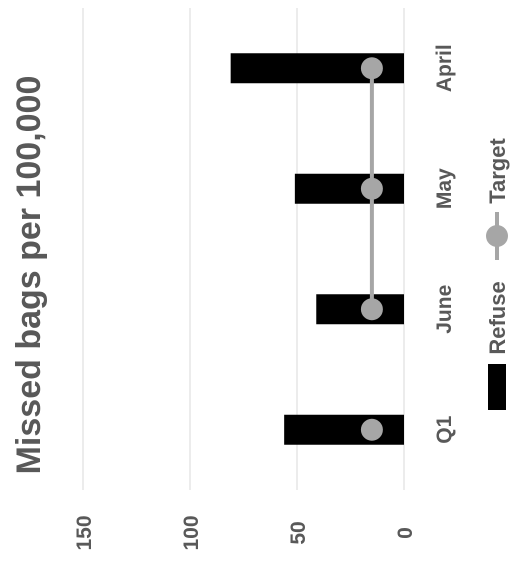 This screenshot has height=578, width=511. Describe the element at coordinates (444, 309) in the screenshot. I see `category-label-june: June` at that location.